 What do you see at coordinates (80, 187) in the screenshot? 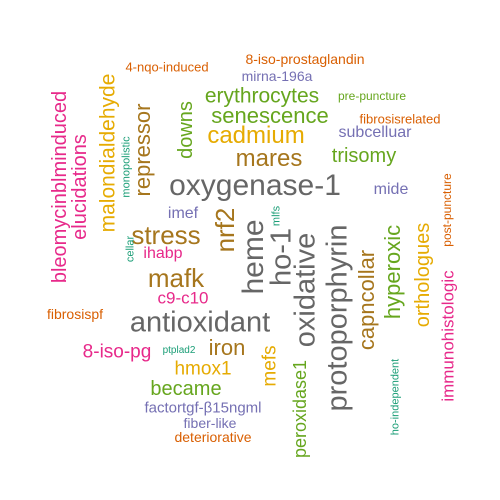
I see `word: elucidations` at bounding box center [80, 187].